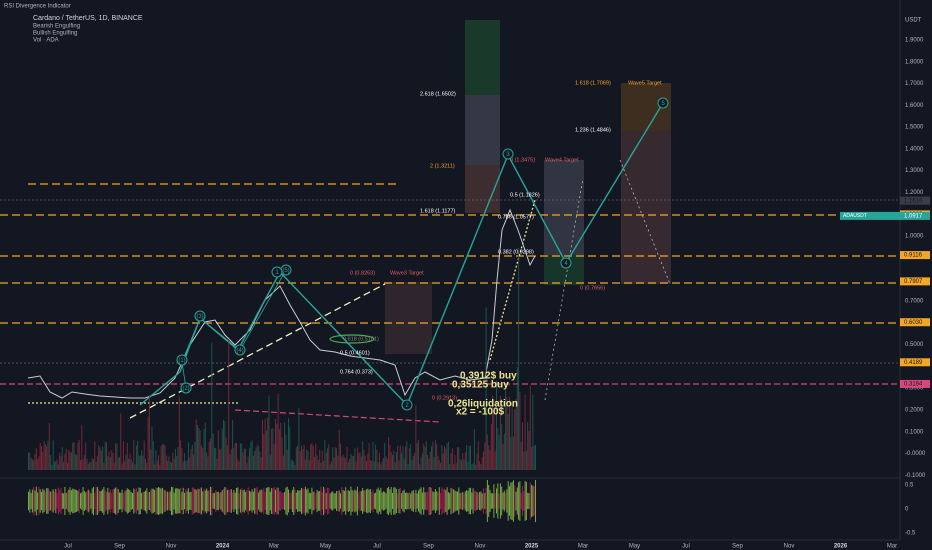 The width and height of the screenshot is (932, 550). What do you see at coordinates (480, 385) in the screenshot?
I see `note: 0,35125 buy` at bounding box center [480, 385].